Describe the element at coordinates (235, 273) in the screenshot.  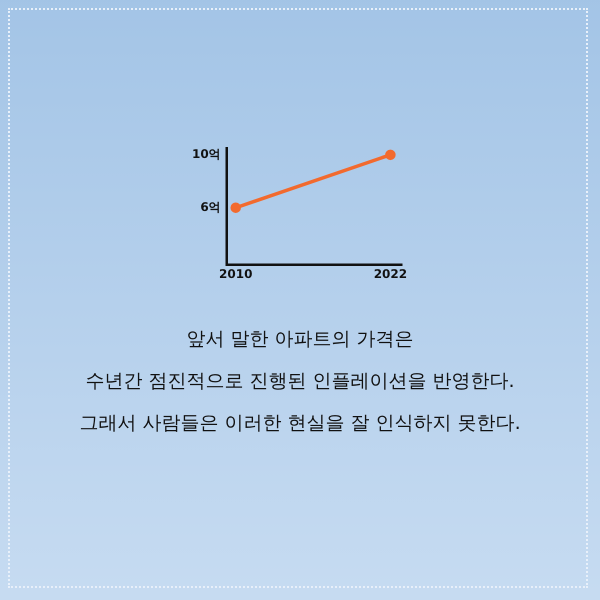
I see `x-tick-label: 2010` at that location.